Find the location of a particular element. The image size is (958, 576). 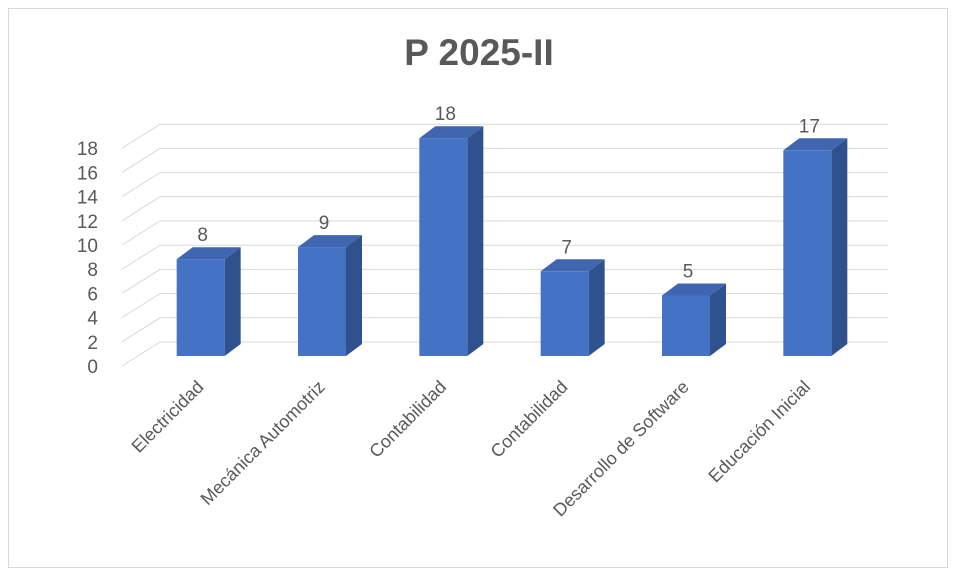

y-tick-label: 12 is located at coordinates (87, 222).